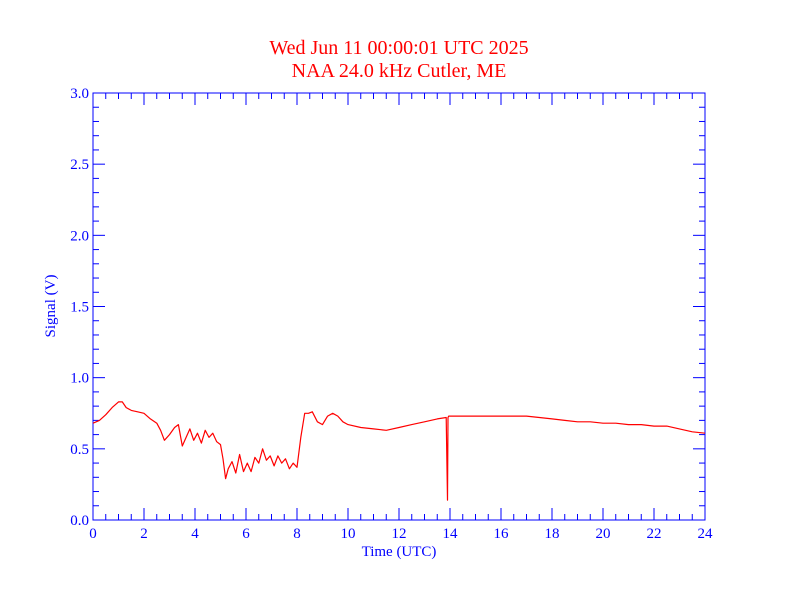 Image resolution: width=792 pixels, height=612 pixels. I want to click on x-tick-label: 14, so click(451, 534).